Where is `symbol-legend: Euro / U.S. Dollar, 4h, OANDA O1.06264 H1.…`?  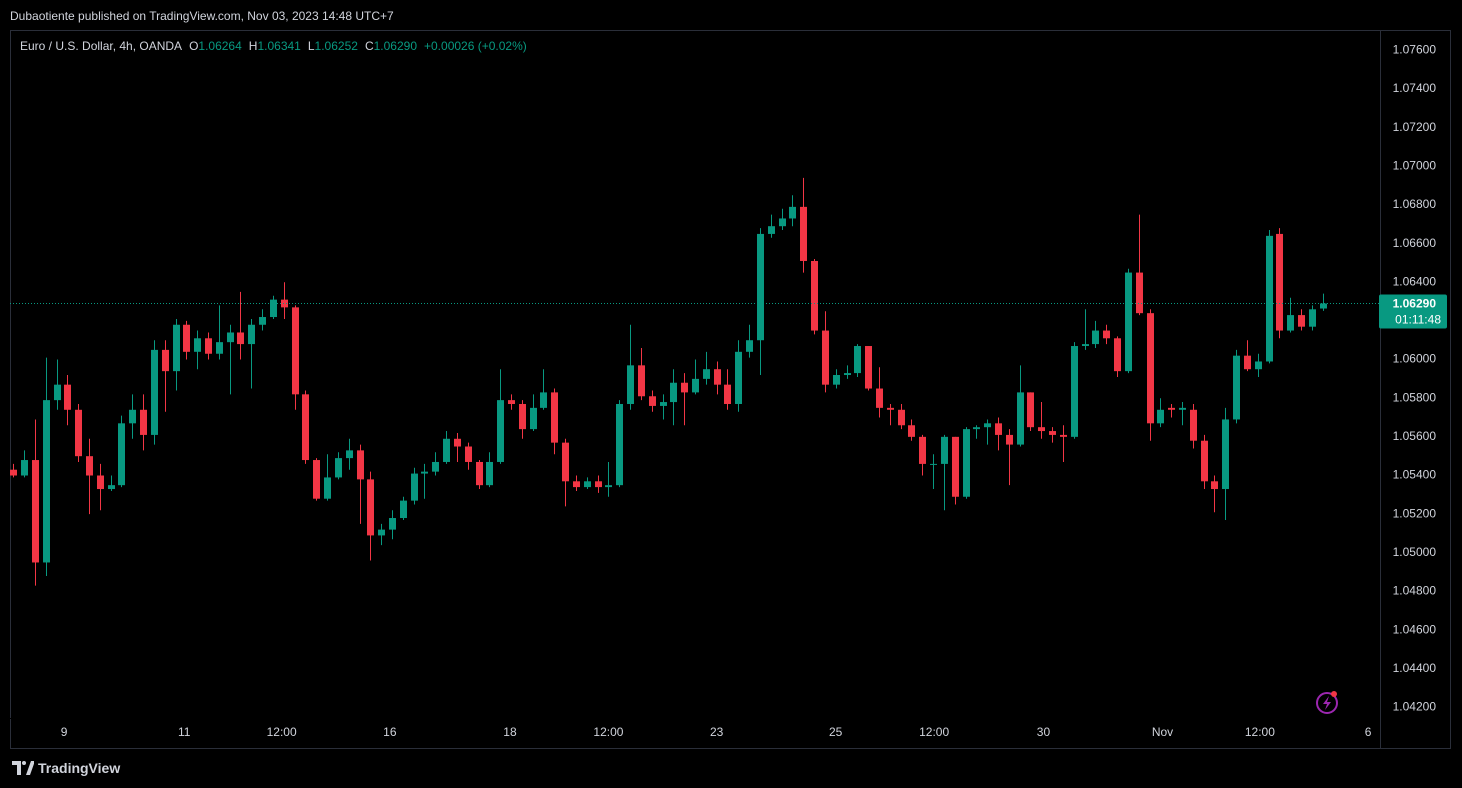
symbol-legend: Euro / U.S. Dollar, 4h, OANDA O1.06264 H1.… is located at coordinates (273, 46).